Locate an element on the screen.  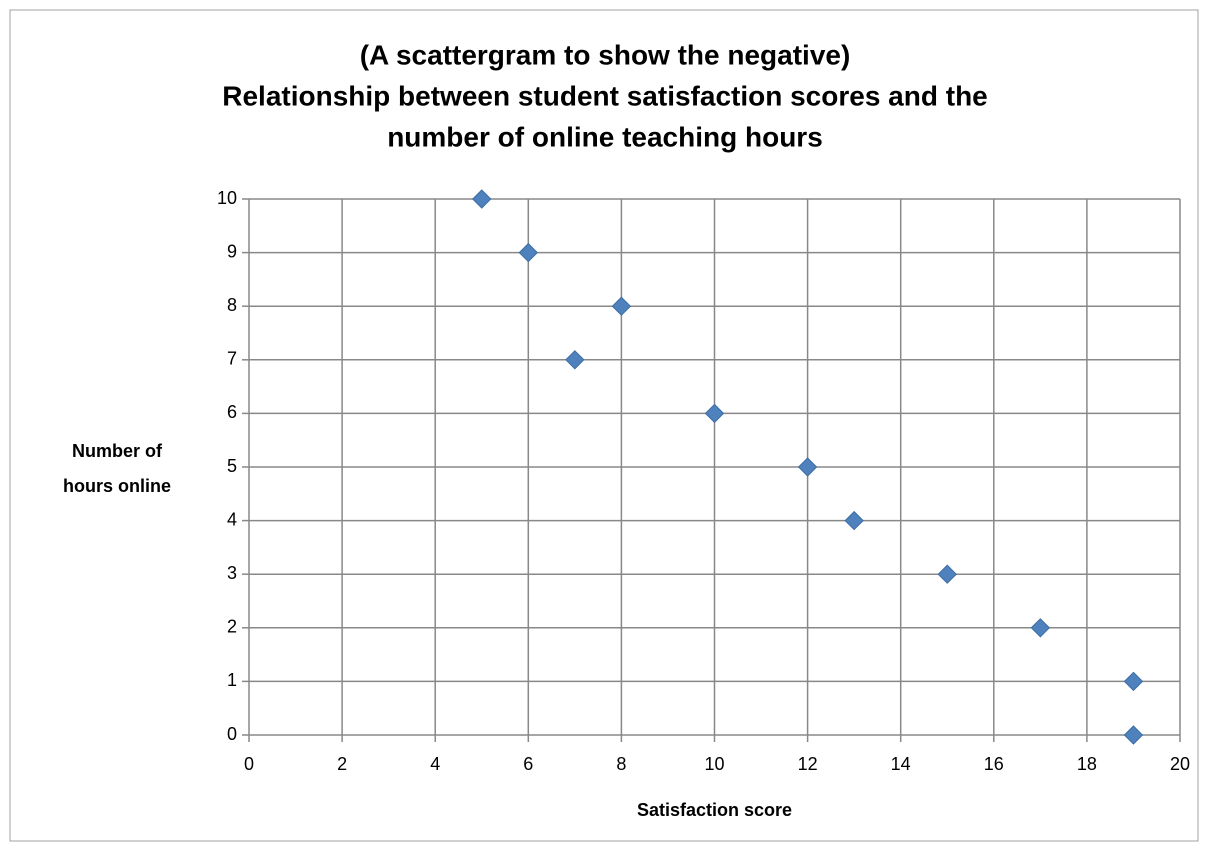
y-tick-label: 4 is located at coordinates (232, 519).